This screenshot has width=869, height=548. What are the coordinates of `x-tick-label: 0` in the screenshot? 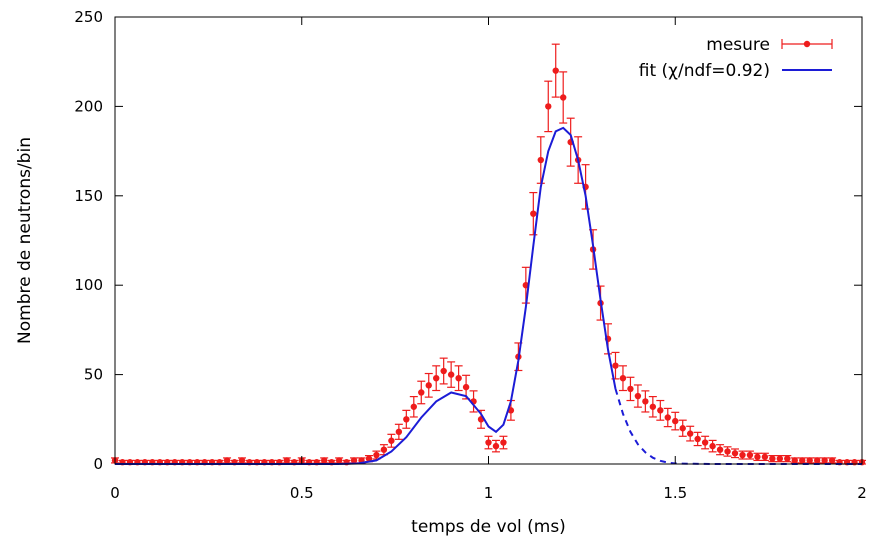 It's located at (115, 493).